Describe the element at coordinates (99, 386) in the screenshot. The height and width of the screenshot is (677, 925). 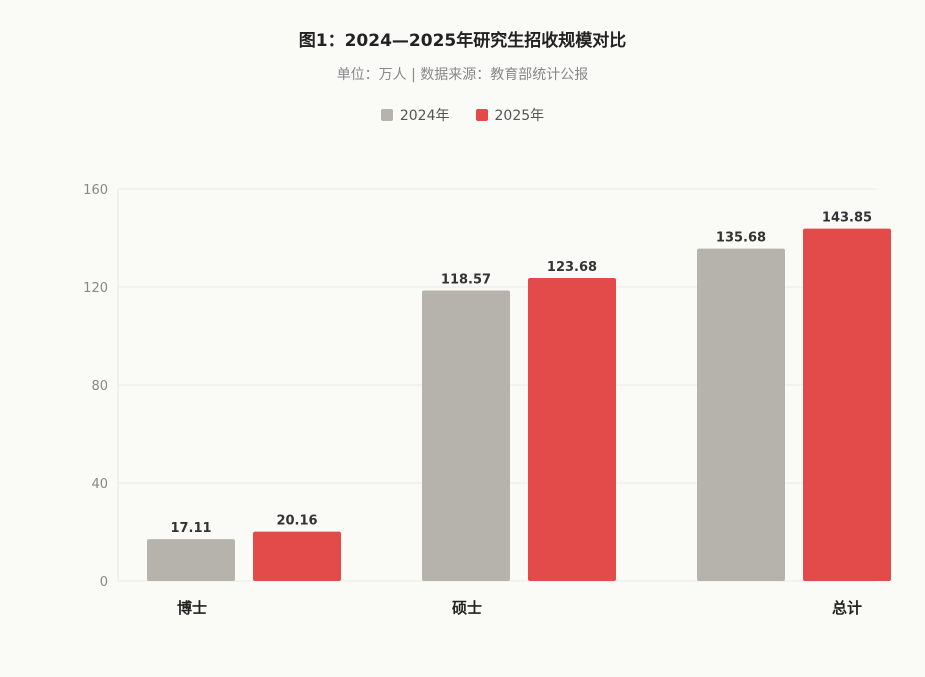
I see `y-tick-label: 80` at that location.